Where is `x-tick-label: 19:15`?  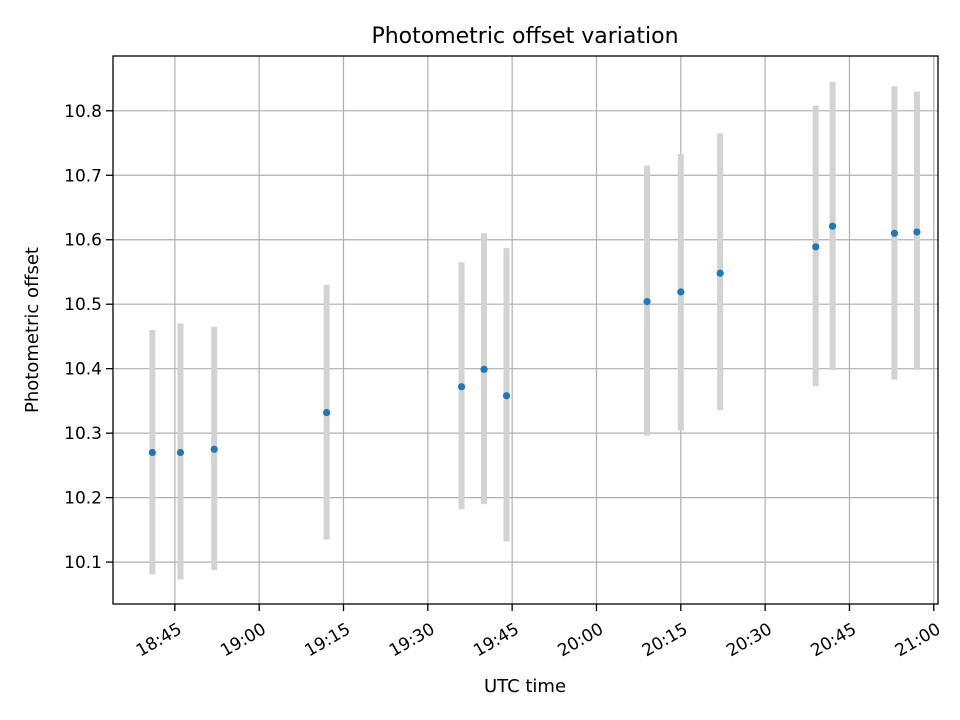 x-tick-label: 19:15 is located at coordinates (328, 640).